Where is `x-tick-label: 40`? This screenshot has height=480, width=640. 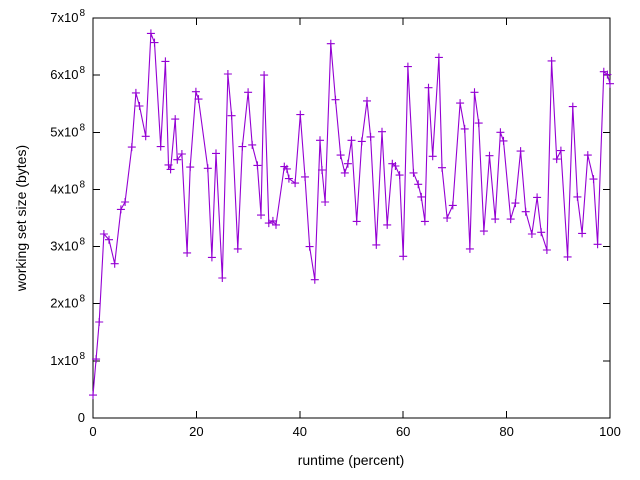
x-tick-label: 40 is located at coordinates (300, 431).